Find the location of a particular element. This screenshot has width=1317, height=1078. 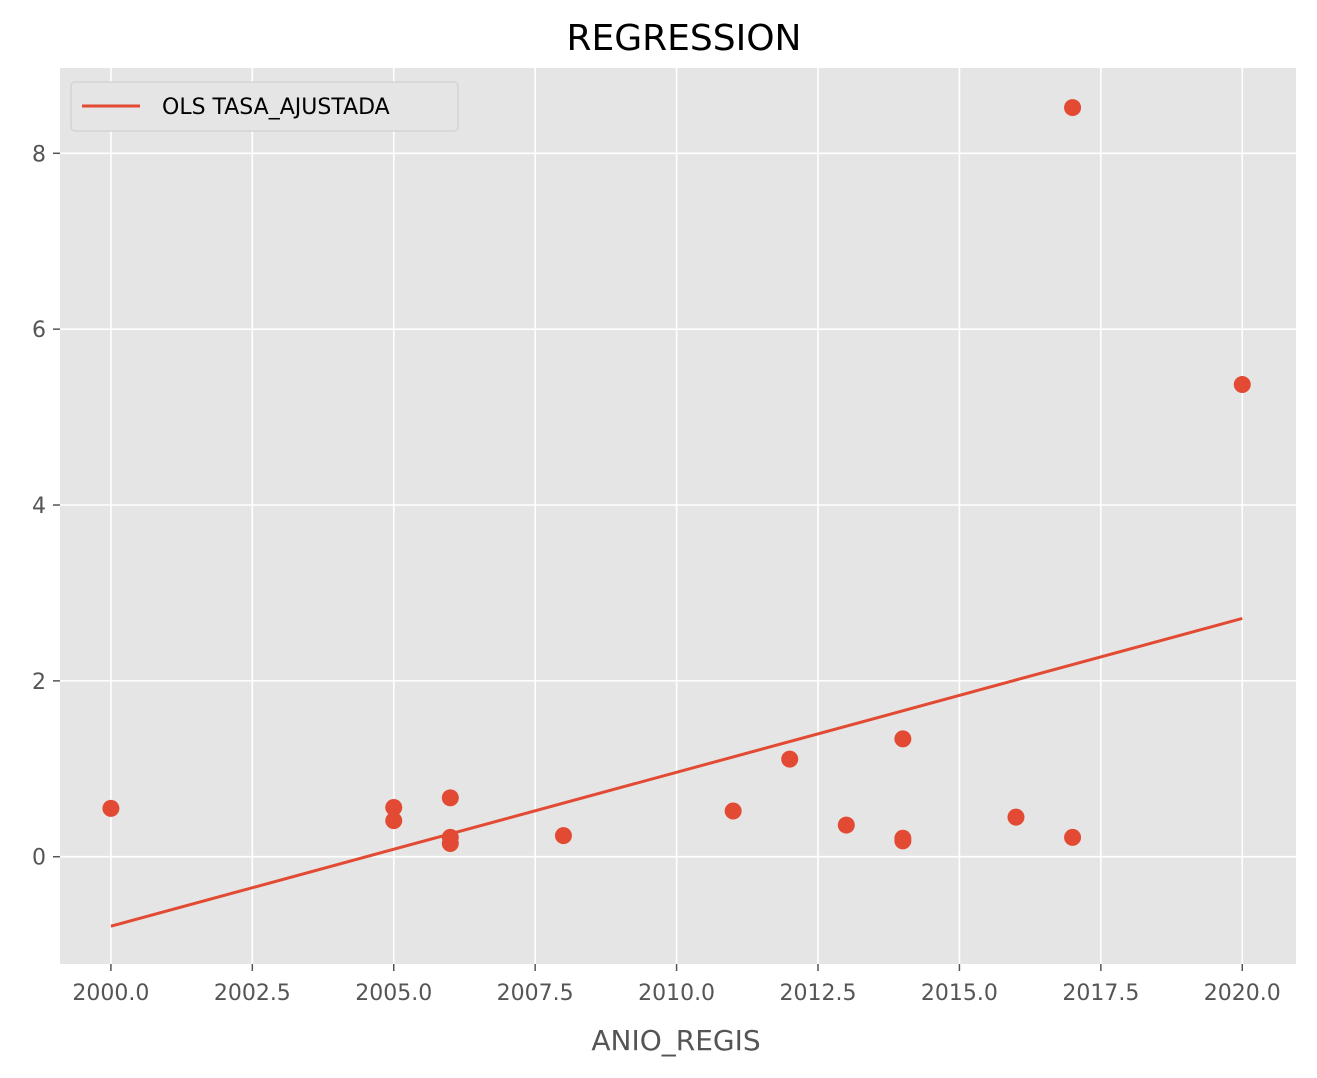

y-axis: 0 2 4 6 8 is located at coordinates (46, 506).